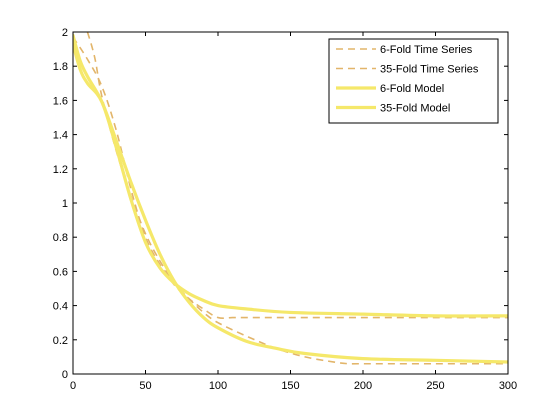 This screenshot has width=560, height=420. What do you see at coordinates (60, 238) in the screenshot?
I see `y-tick-label: 0.8` at bounding box center [60, 238].